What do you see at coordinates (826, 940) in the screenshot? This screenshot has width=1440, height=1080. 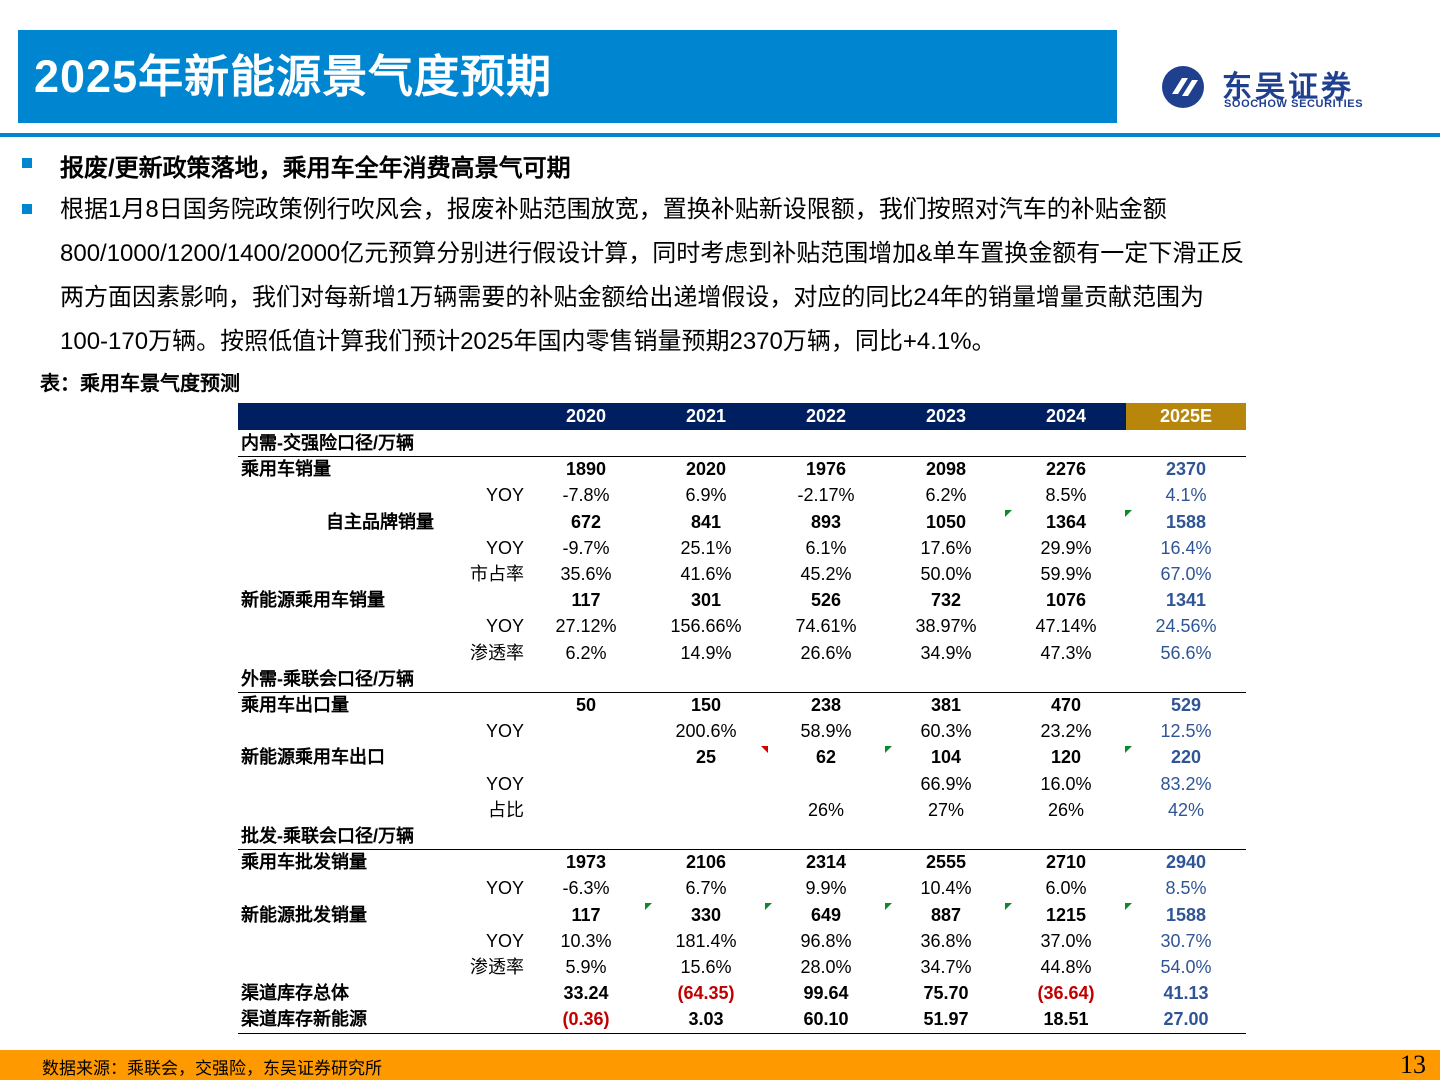 I see `table-cell: 96.8%` at bounding box center [826, 940].